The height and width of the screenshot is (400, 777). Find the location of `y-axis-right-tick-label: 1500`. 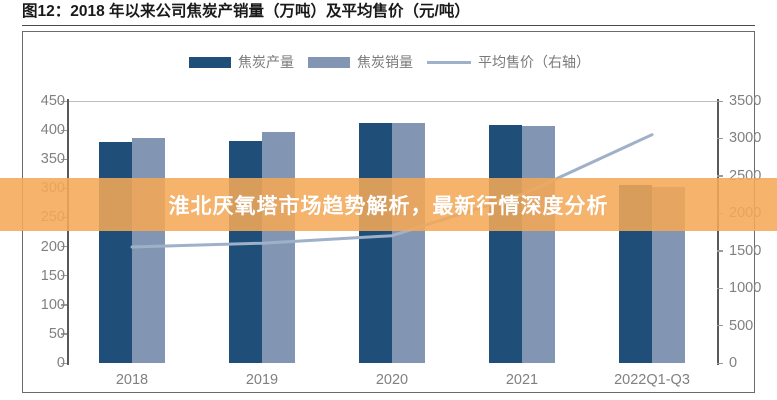

y-axis-right-tick-label: 1500 is located at coordinates (745, 250).